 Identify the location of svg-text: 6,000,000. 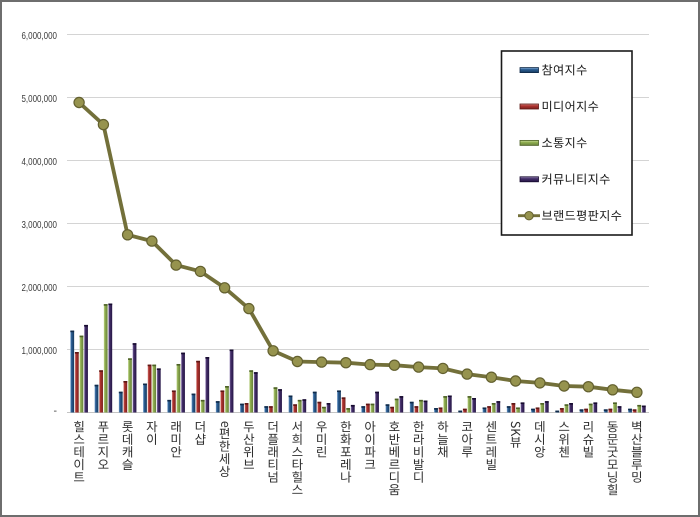
(40, 36).